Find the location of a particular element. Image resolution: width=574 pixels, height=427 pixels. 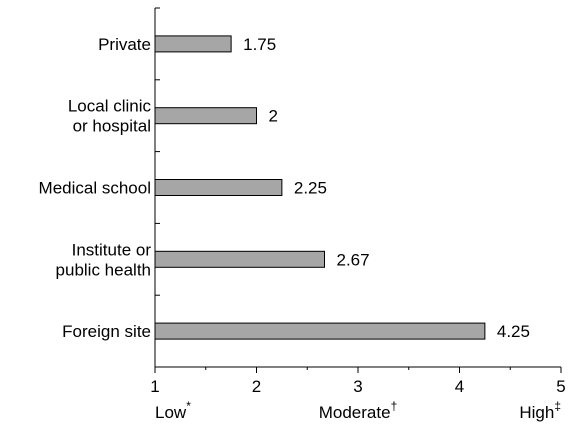

category-label: Institute or public health is located at coordinates (104, 259).